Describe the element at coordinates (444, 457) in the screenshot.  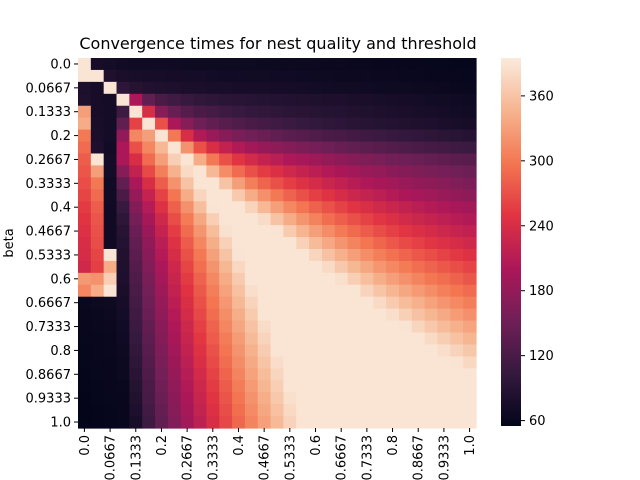
I see `x-tick-label: 0.9333` at that location.